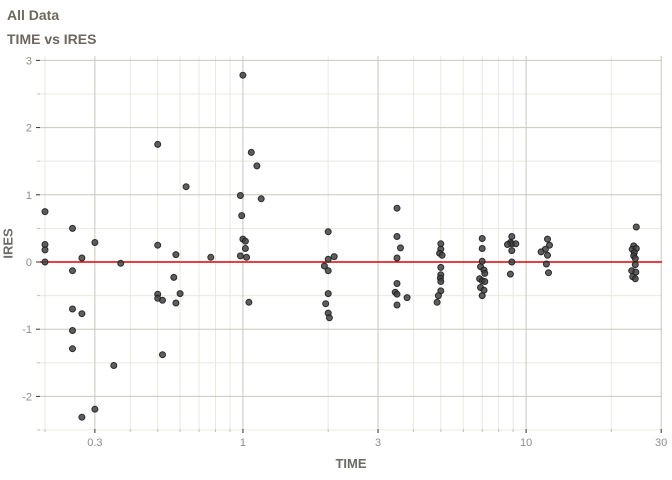  I want to click on x-tick-label: 10, so click(526, 443).